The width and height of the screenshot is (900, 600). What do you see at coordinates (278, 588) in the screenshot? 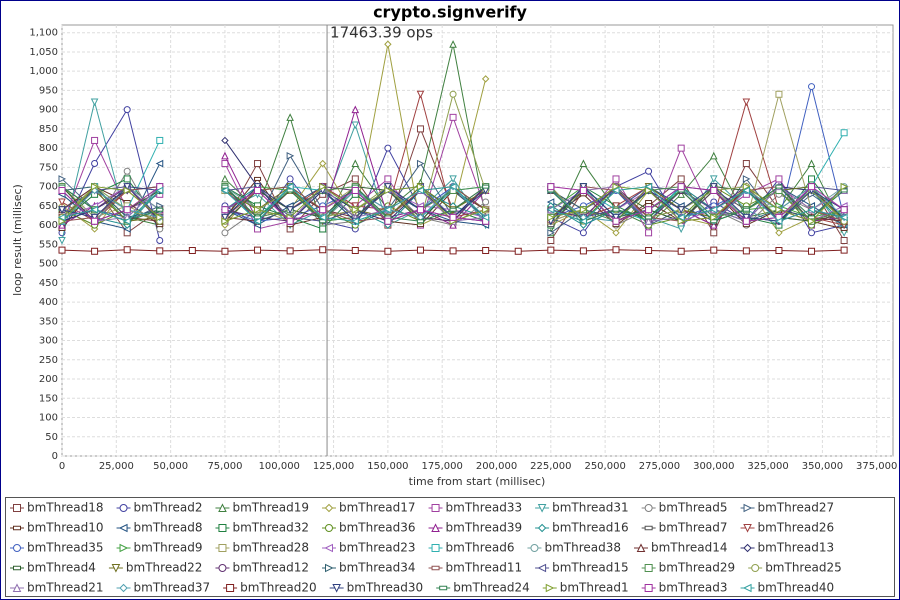
I see `legend-label: bmThread20` at bounding box center [278, 588].